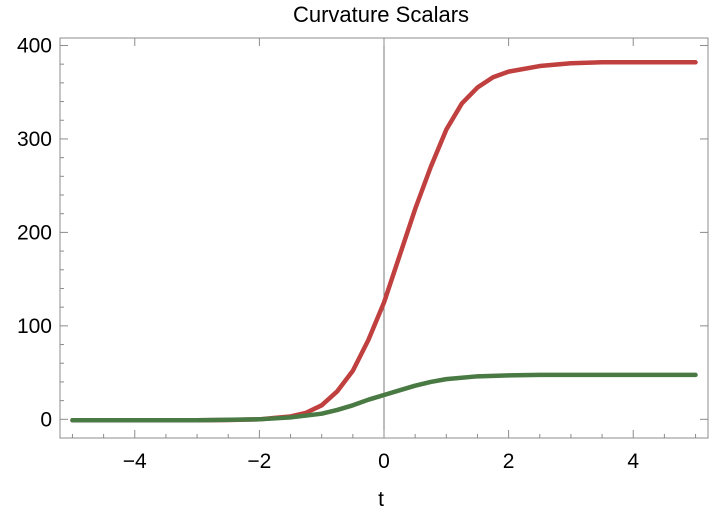 The width and height of the screenshot is (720, 516). Describe the element at coordinates (135, 461) in the screenshot. I see `x-tick-label: −4` at that location.